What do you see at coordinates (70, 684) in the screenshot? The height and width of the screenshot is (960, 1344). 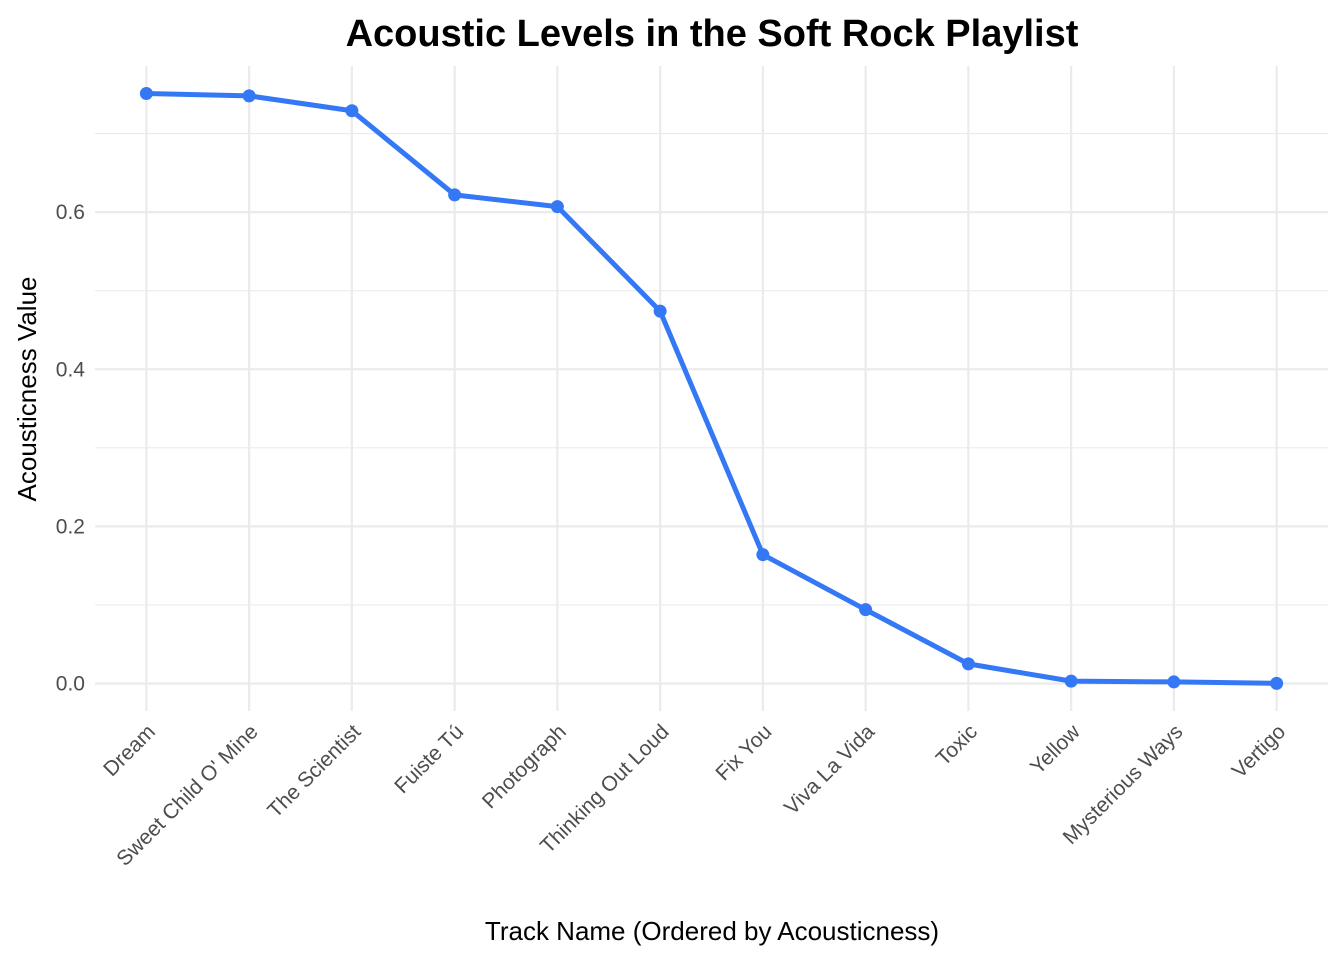 I see `y-tick-label: 0.0` at bounding box center [70, 684].